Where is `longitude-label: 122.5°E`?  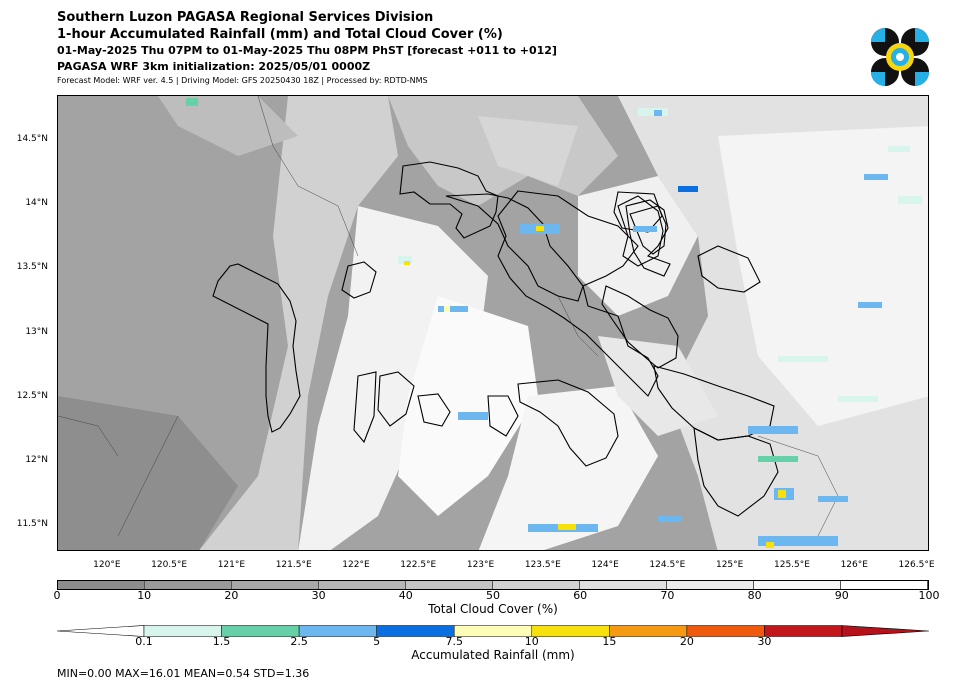
longitude-label: 122.5°E is located at coordinates (418, 565).